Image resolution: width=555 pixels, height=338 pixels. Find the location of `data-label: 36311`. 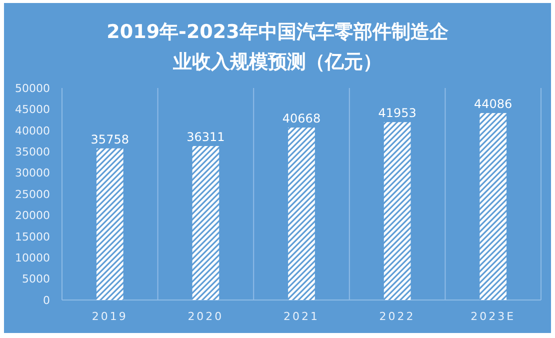

data-label: 36311 is located at coordinates (205, 137).